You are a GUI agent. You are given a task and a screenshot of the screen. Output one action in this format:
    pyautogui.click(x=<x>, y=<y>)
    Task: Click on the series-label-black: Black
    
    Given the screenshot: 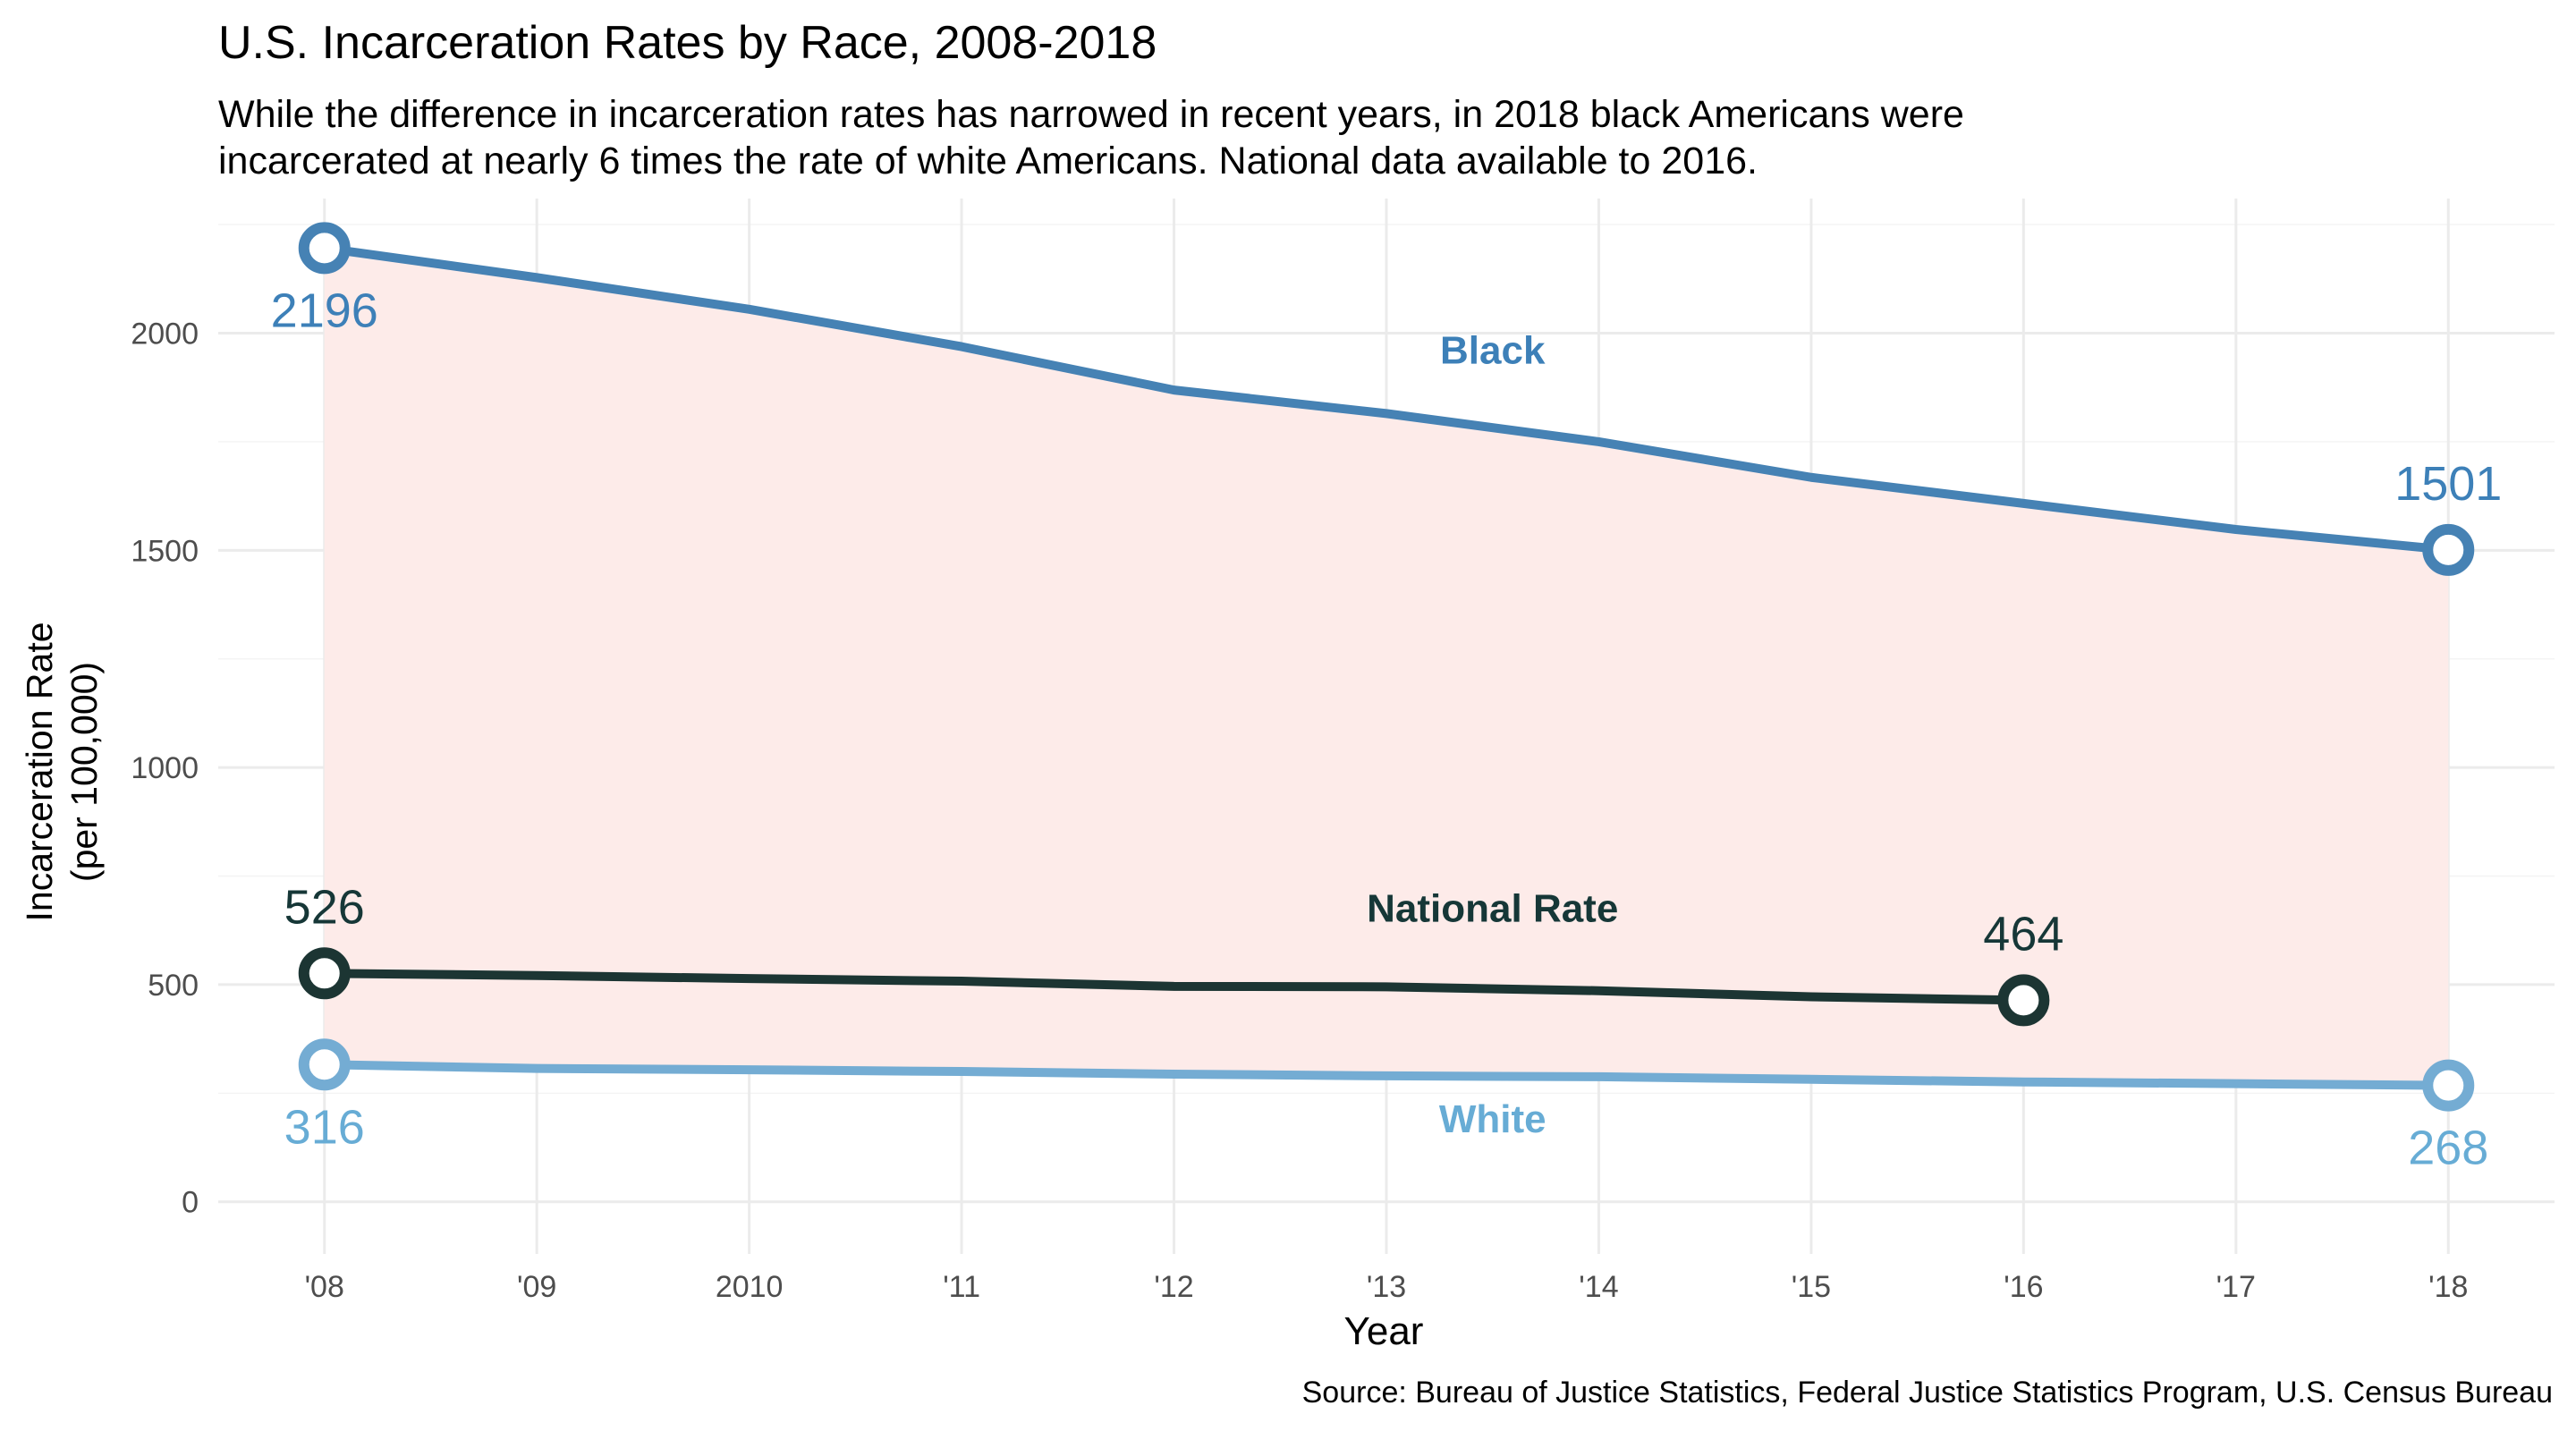 What is the action you would take?
    pyautogui.click(x=1493, y=351)
    